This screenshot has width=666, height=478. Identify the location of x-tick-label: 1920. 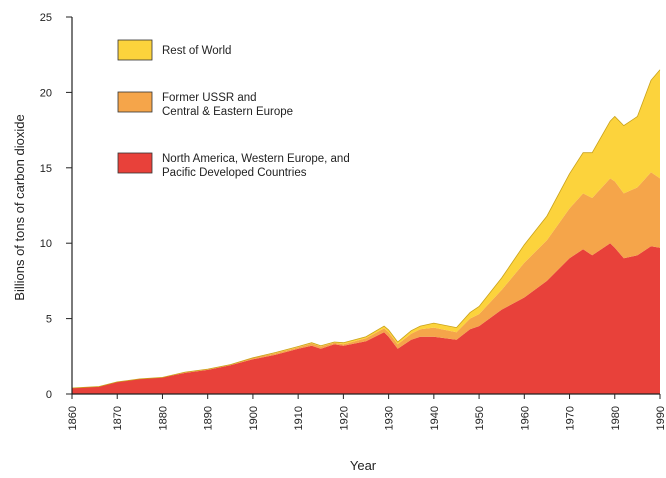
(344, 418).